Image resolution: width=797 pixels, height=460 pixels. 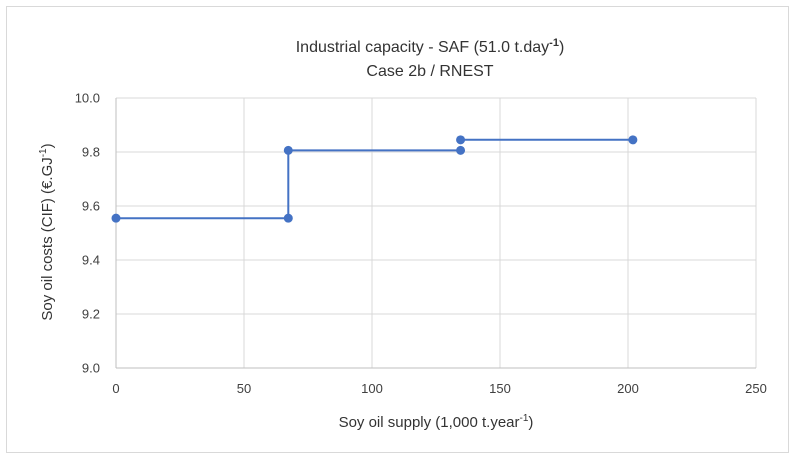 I want to click on x-tick-label: 100, so click(x=372, y=388).